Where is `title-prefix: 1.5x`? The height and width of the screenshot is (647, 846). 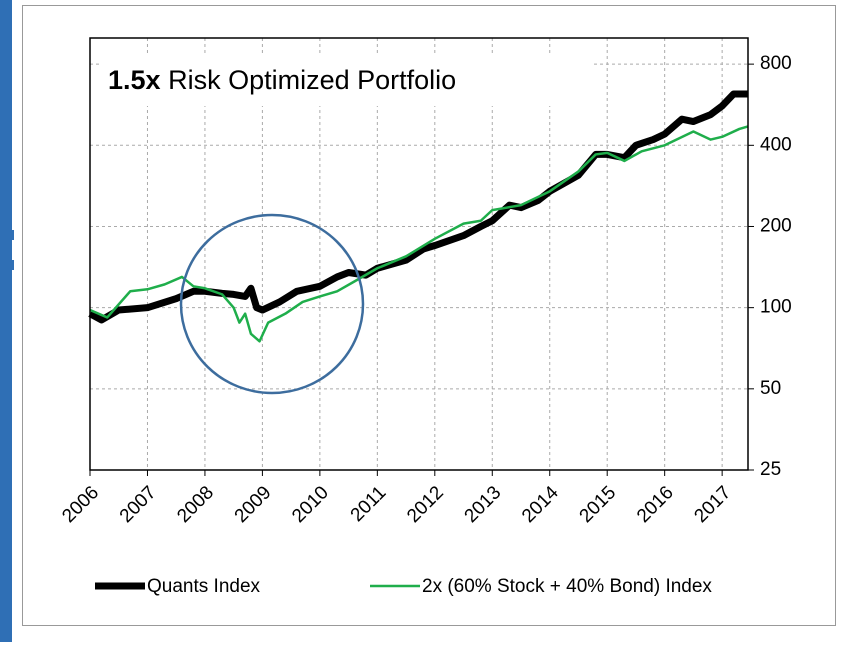
title-prefix: 1.5x is located at coordinates (134, 80).